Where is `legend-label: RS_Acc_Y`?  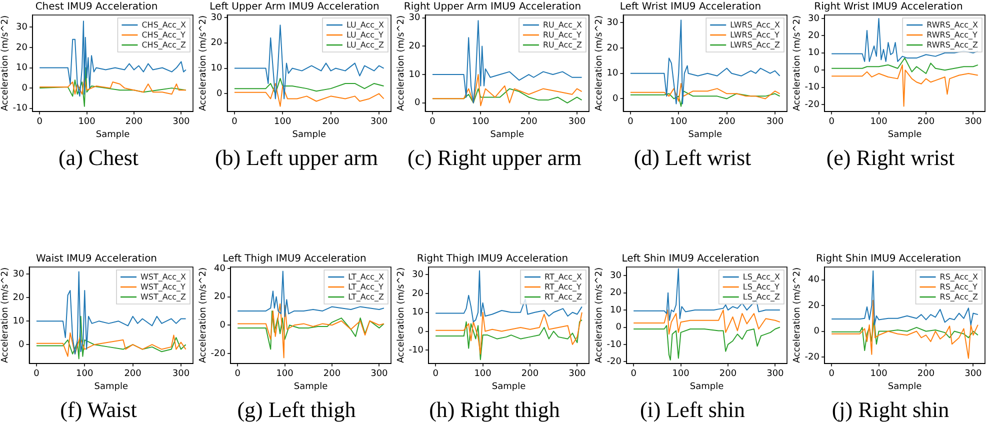
legend-label: RS_Acc_Y is located at coordinates (959, 287).